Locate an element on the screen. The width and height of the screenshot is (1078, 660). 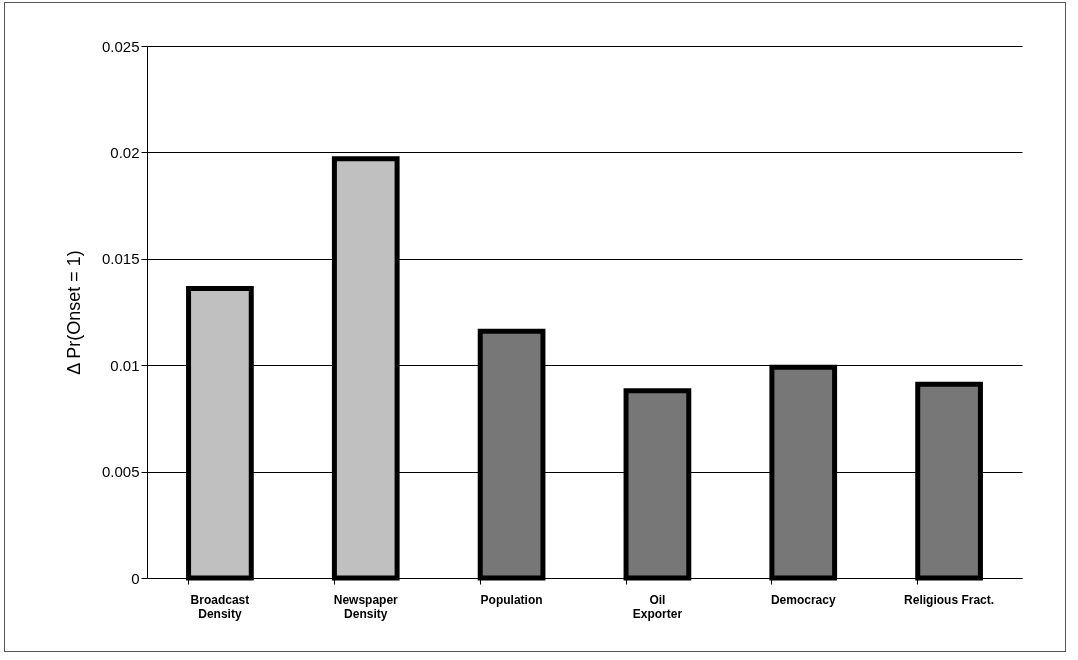
y-tick-label: 0.02 is located at coordinates (125, 152).